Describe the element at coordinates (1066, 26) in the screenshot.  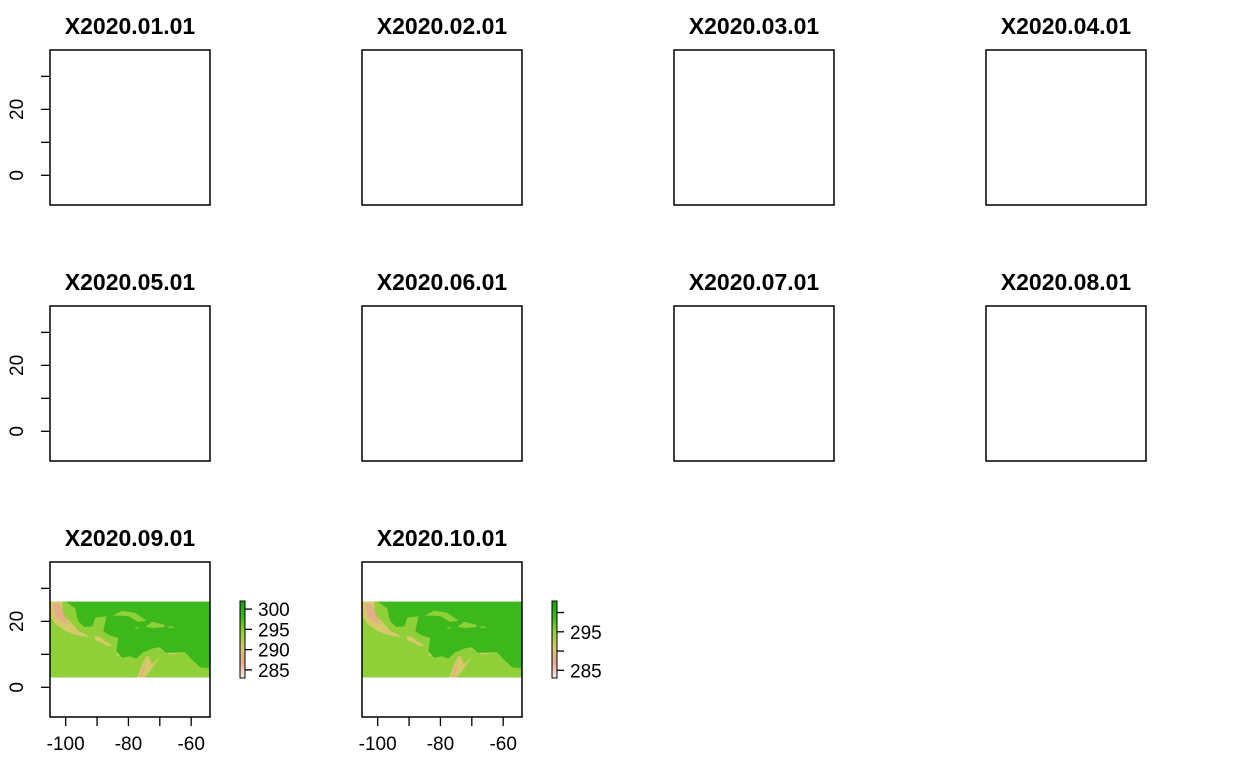
I see `panel-title: X2020.04.01` at that location.